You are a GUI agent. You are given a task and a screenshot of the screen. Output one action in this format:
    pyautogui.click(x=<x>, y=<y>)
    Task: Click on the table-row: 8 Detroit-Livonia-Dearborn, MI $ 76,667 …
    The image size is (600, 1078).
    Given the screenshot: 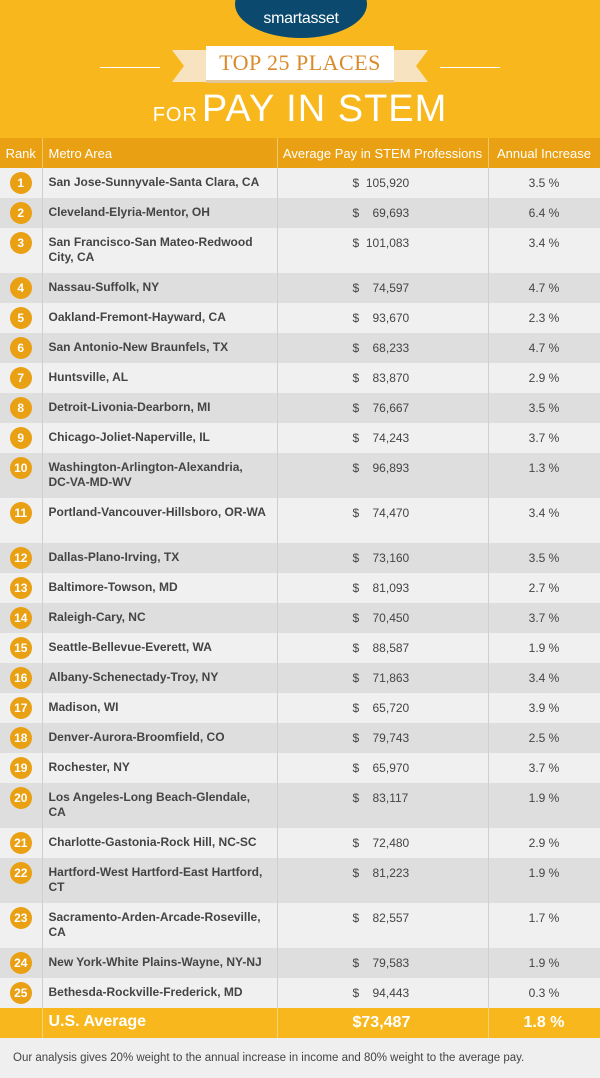 What is the action you would take?
    pyautogui.click(x=300, y=408)
    